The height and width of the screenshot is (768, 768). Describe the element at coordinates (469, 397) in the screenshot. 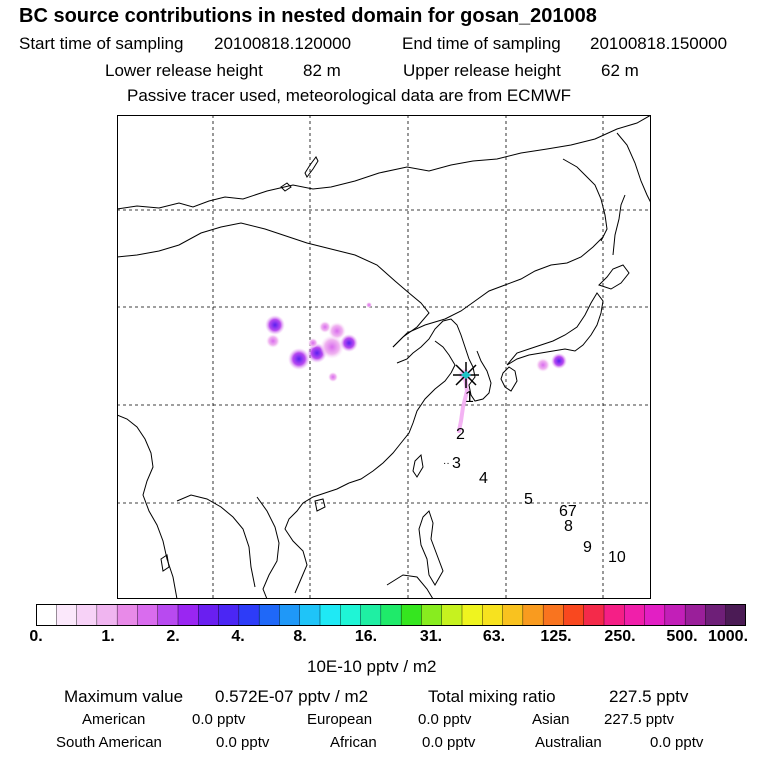

I see `trajectory-label: 1` at that location.